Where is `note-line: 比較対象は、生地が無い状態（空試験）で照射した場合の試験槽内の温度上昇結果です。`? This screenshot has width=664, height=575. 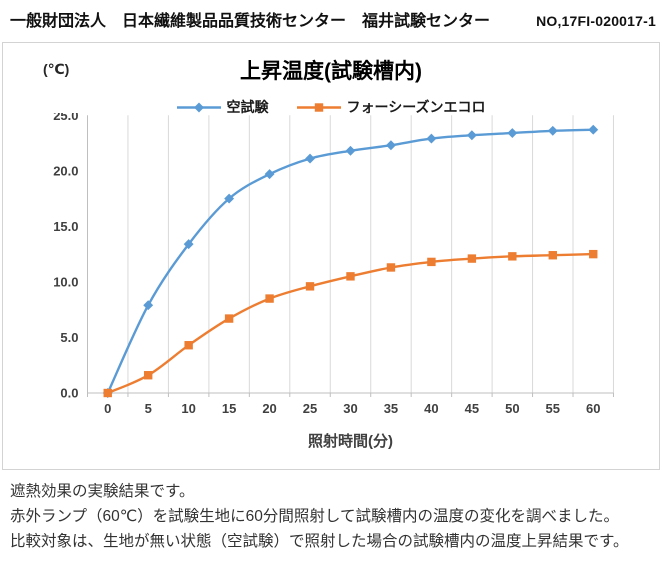
note-line: 比較対象は、生地が無い状態（空試験）で照射した場合の試験槽内の温度上昇結果です。 is located at coordinates (319, 541).